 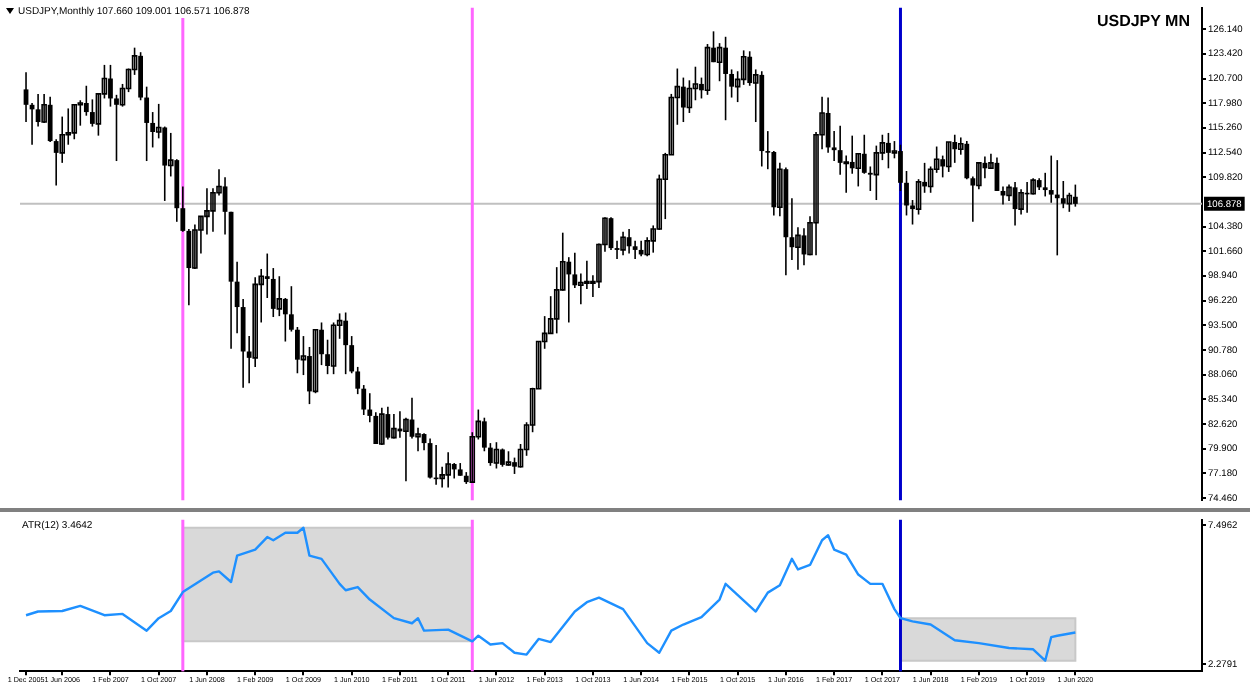 I want to click on chart-title: USDJPY MN, so click(x=1143, y=21).